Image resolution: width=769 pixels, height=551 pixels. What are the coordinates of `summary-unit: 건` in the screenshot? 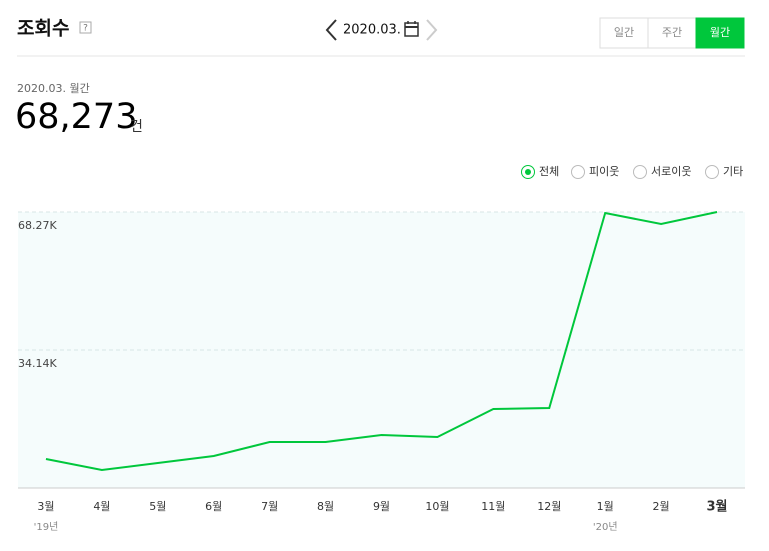 It's located at (136, 127).